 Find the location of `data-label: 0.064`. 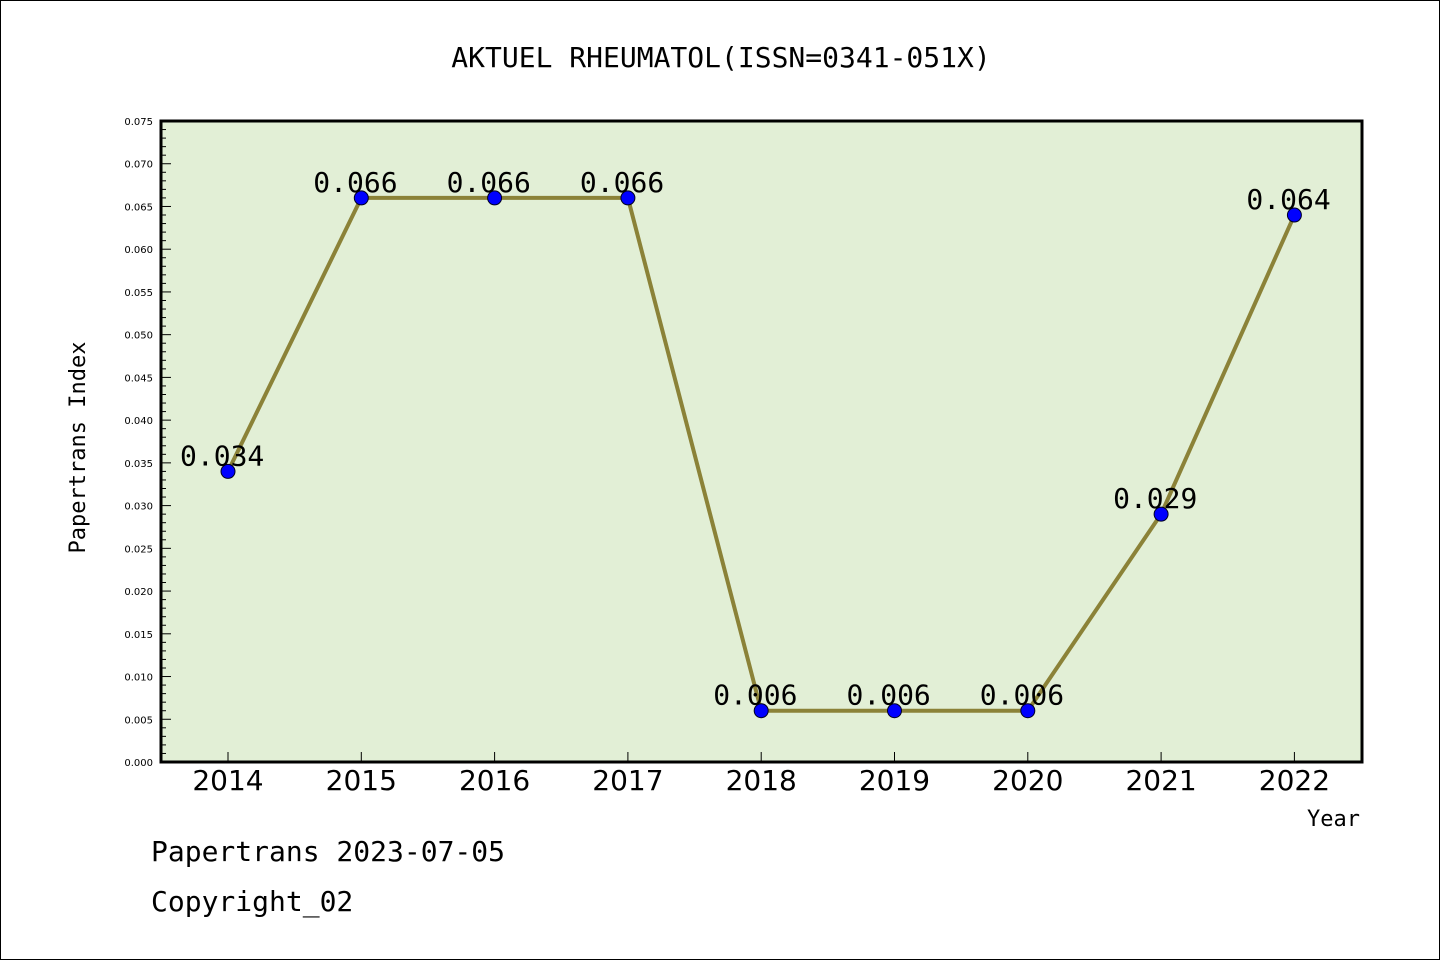

data-label: 0.064 is located at coordinates (1288, 199).